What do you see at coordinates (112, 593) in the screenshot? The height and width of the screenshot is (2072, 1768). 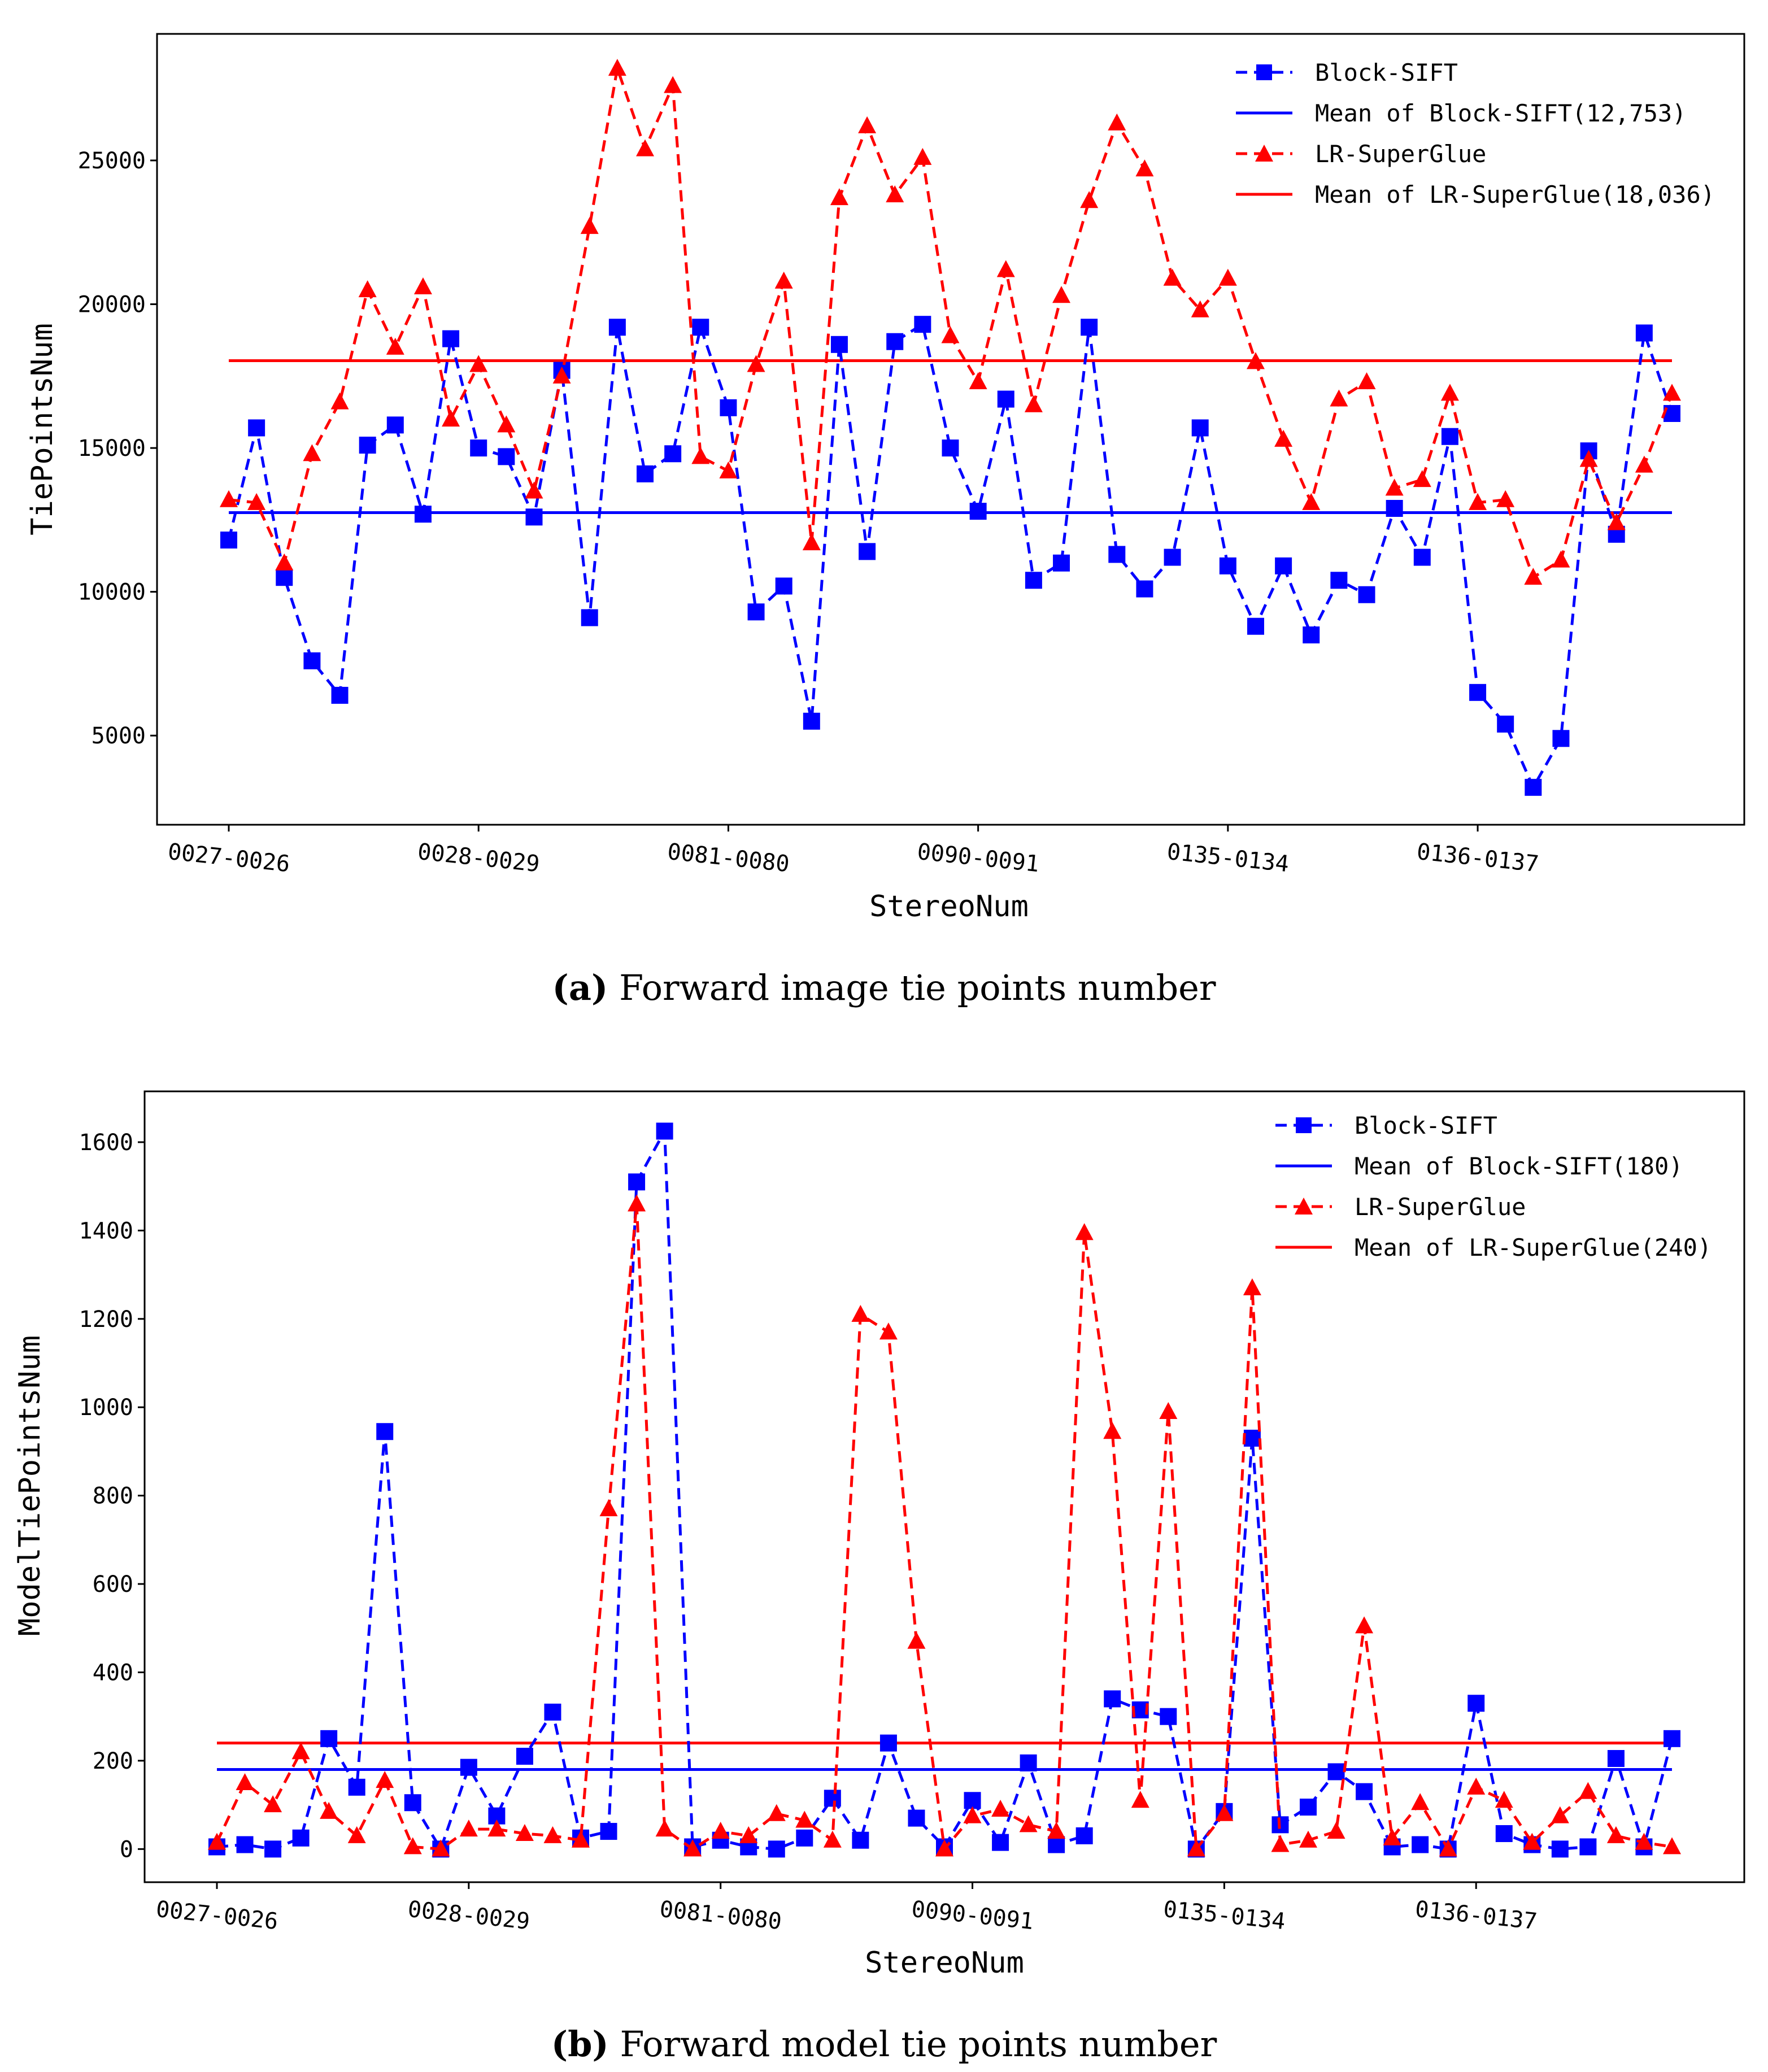 I see `y-tick-label: 10000` at bounding box center [112, 593].